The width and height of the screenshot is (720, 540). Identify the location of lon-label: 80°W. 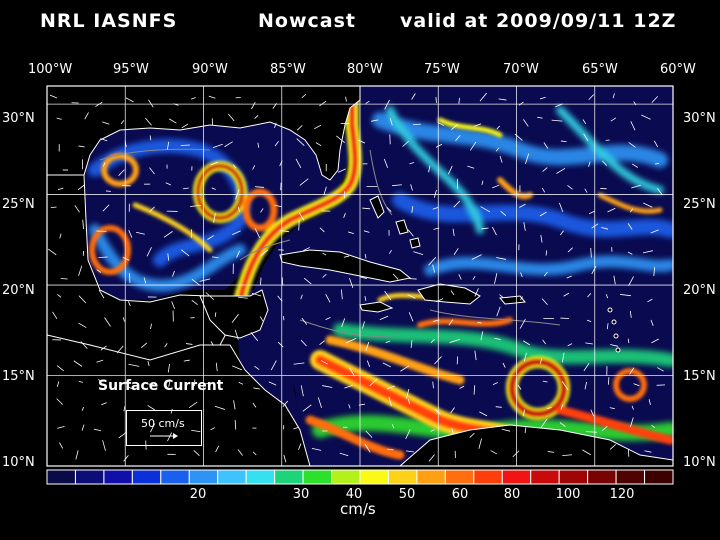
(365, 69).